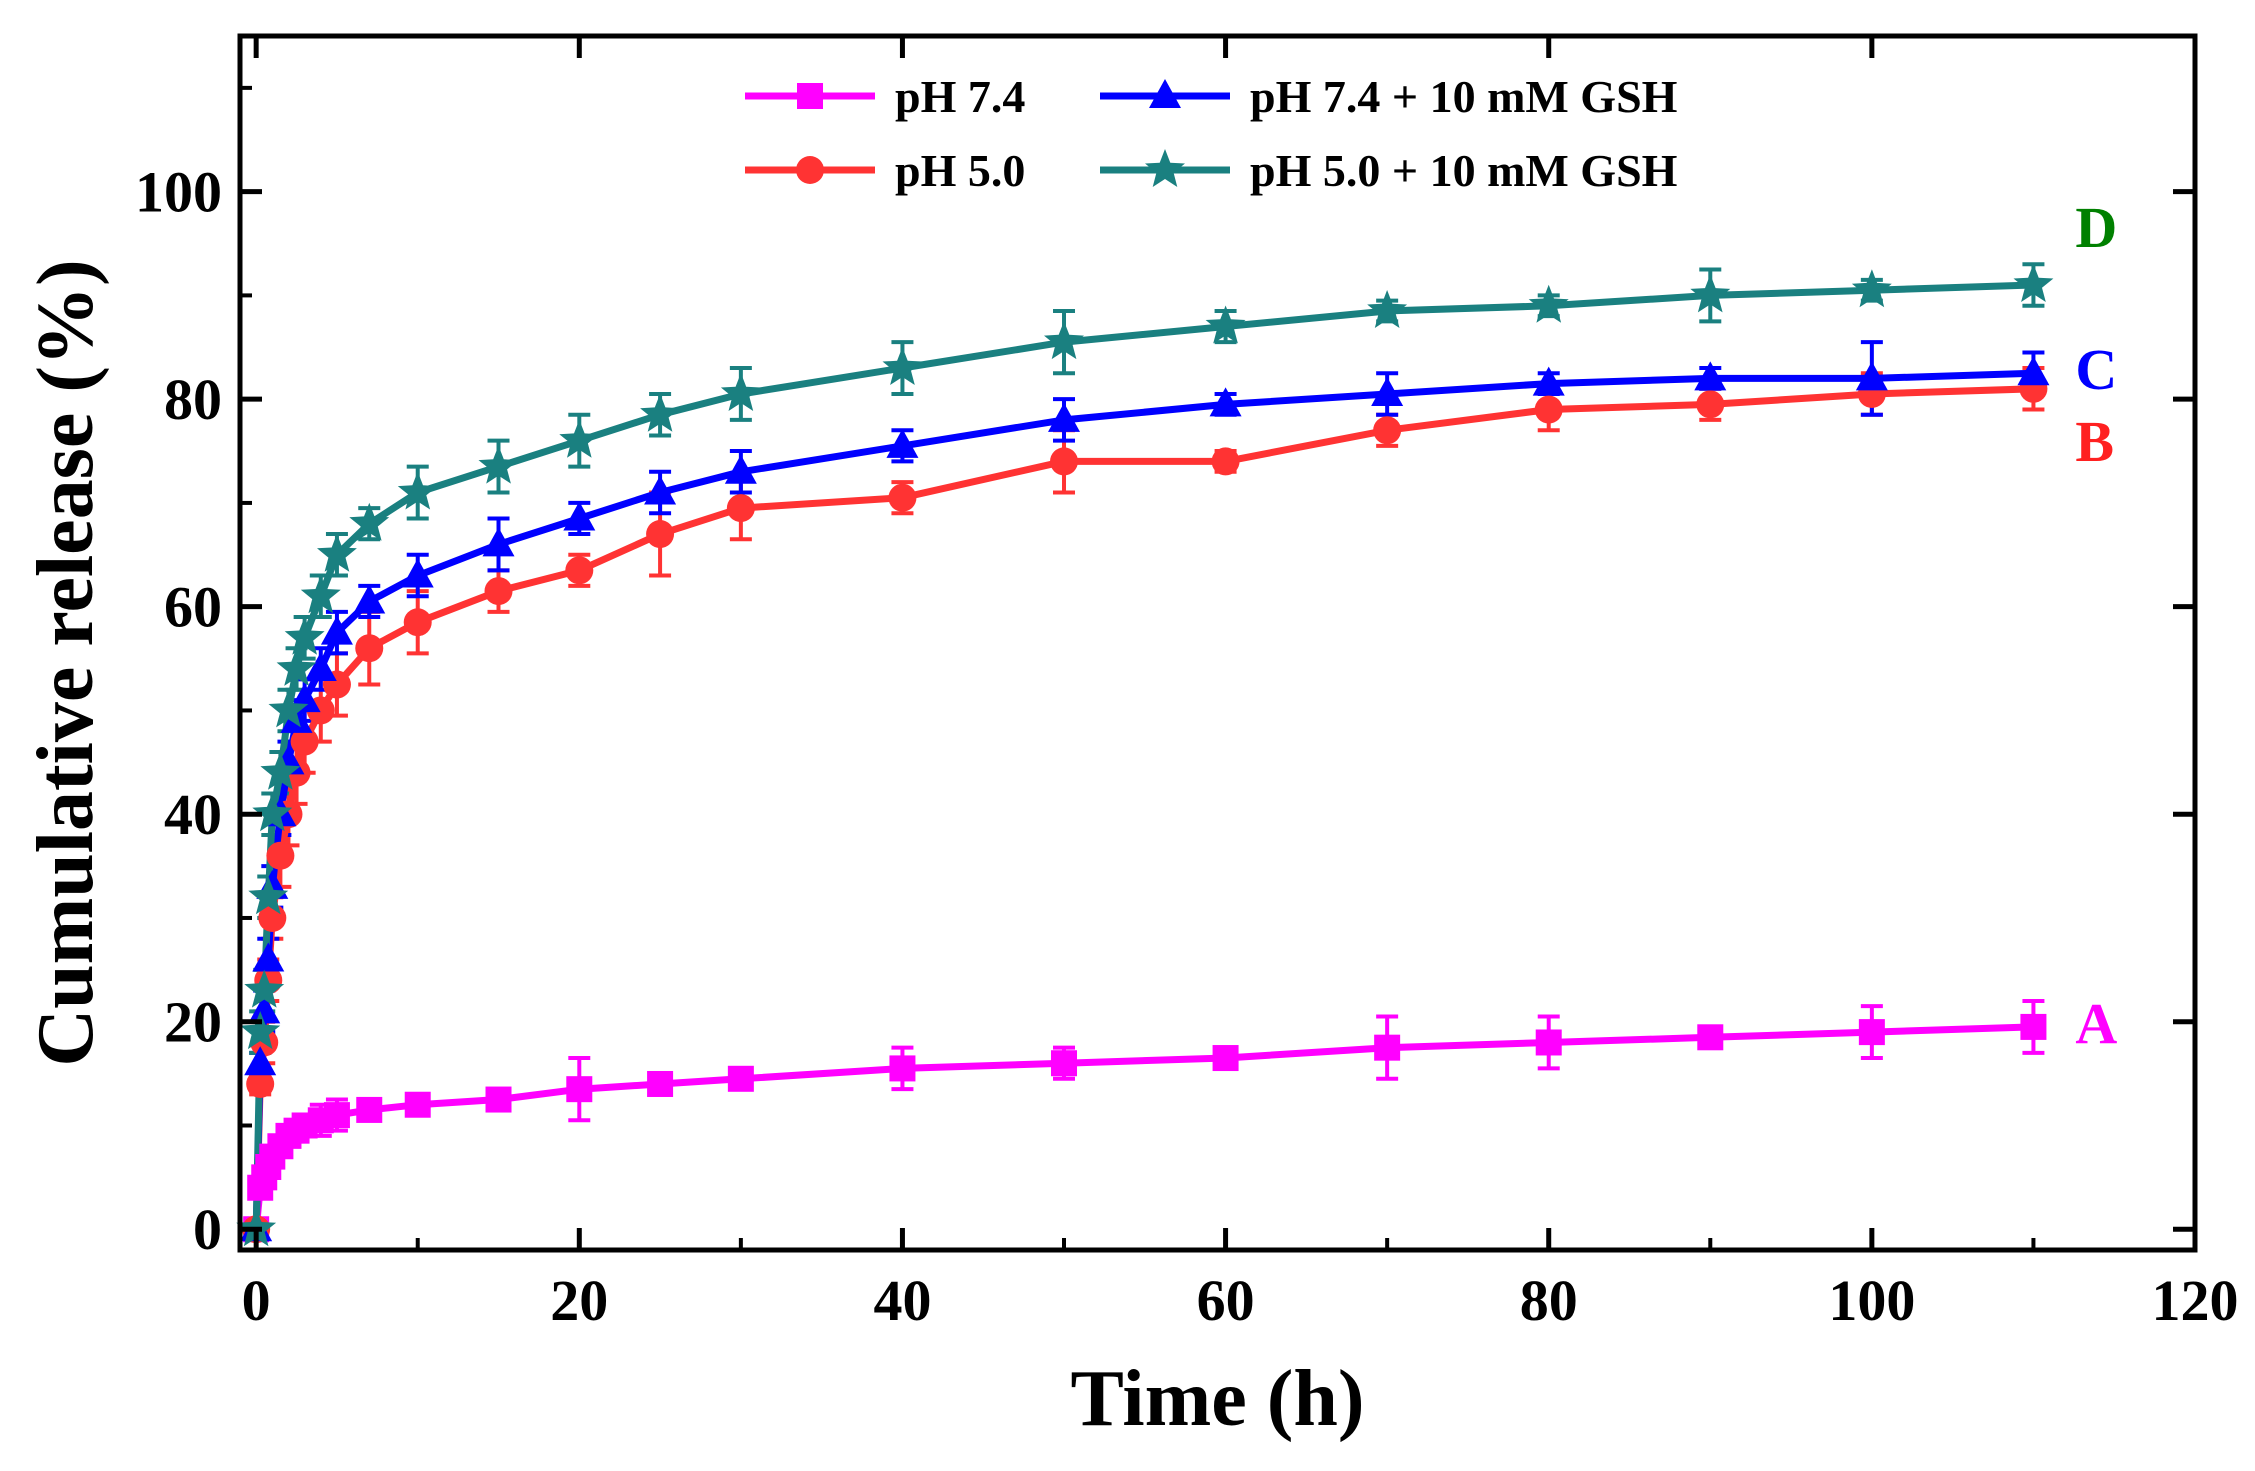 The image size is (2255, 1471). I want to click on legend-label: pH 5.0, so click(960, 170).